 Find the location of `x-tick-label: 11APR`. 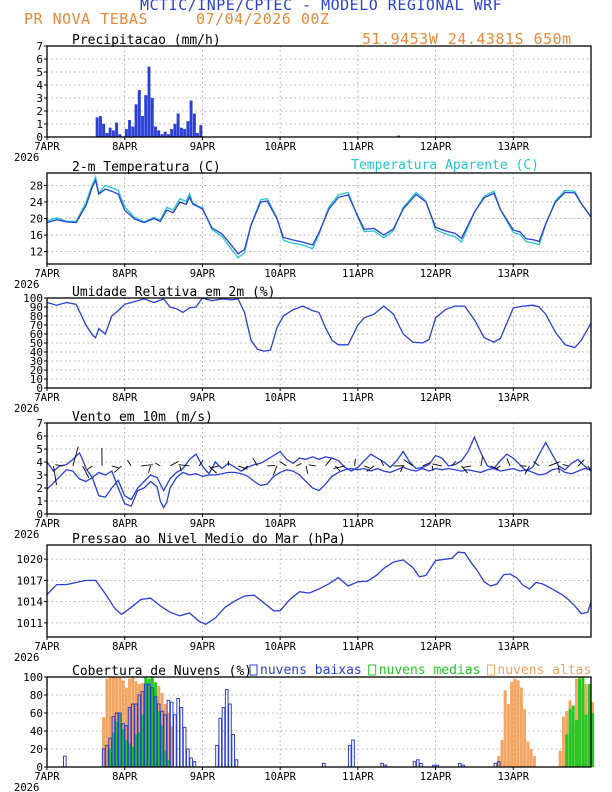

x-tick-label: 11APR is located at coordinates (358, 274).